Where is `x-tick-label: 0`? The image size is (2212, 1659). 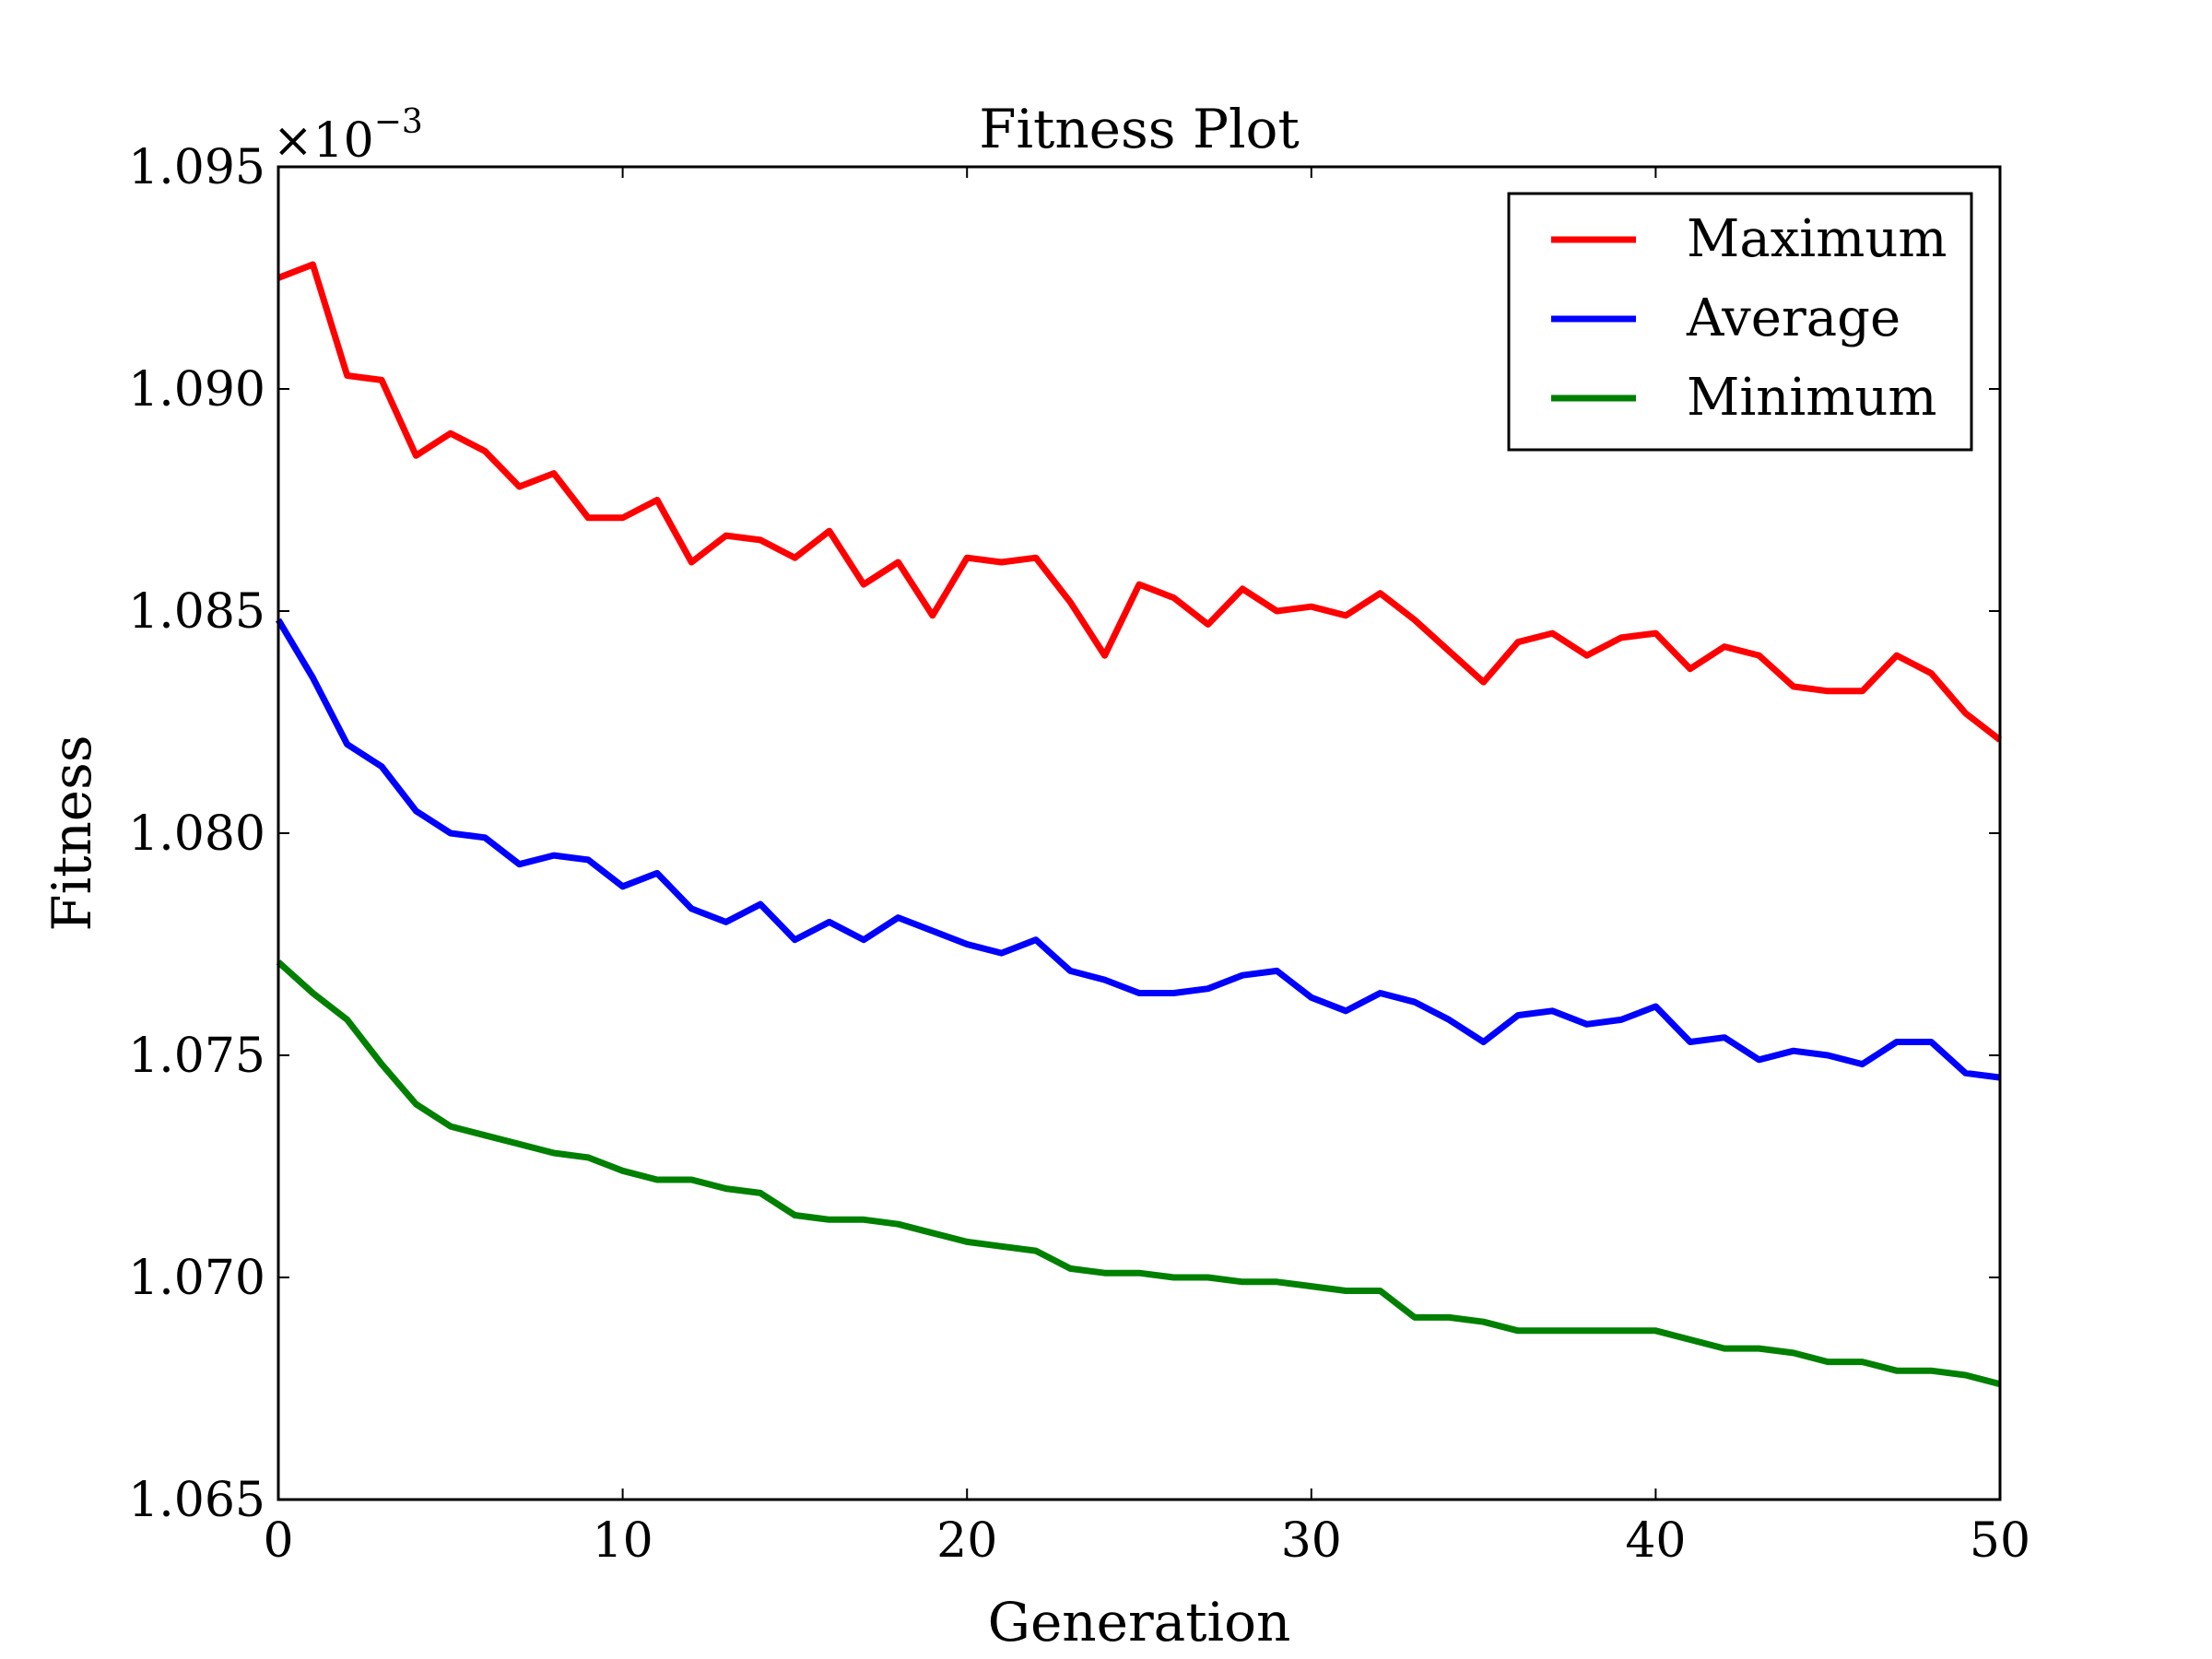
x-tick-label: 0 is located at coordinates (278, 1541).